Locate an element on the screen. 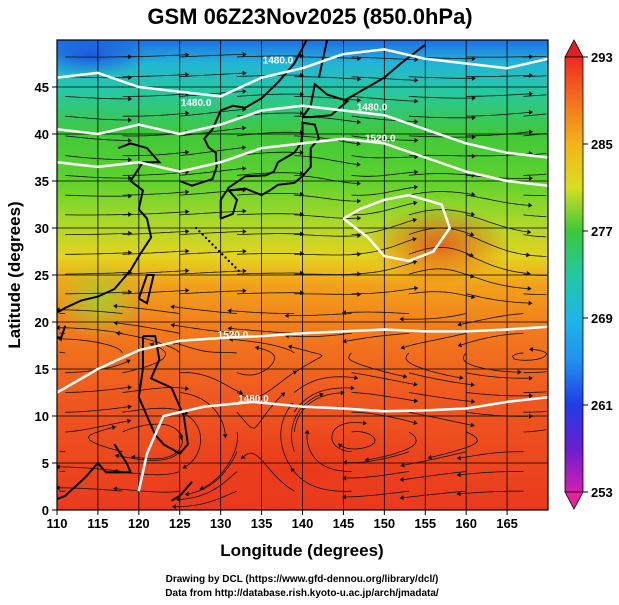 This screenshot has width=619, height=605. x-tick-label: 150 is located at coordinates (384, 523).